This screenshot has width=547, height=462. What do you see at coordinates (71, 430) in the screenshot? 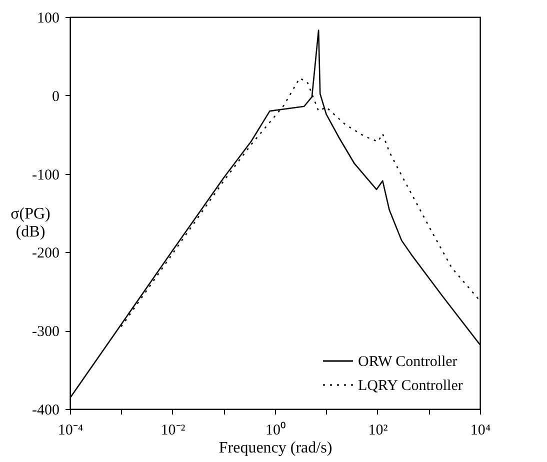
I see `x-tick-label: 10⁻⁴` at bounding box center [71, 430].